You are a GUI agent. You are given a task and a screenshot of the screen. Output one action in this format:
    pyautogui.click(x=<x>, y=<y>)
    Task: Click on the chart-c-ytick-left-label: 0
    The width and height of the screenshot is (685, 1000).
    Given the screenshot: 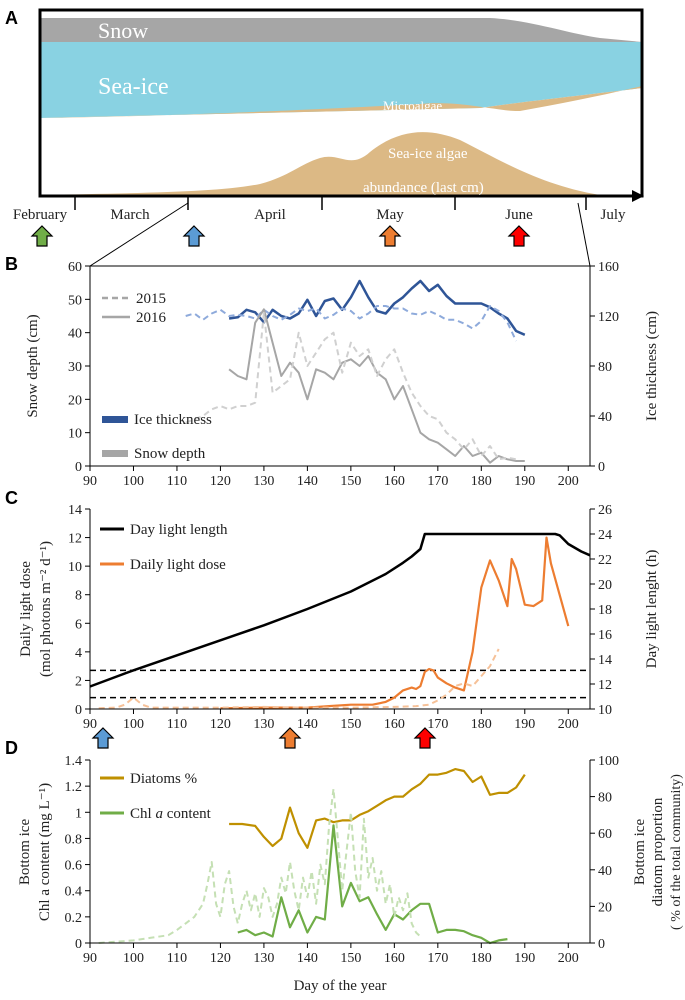 What is the action you would take?
    pyautogui.click(x=78, y=710)
    